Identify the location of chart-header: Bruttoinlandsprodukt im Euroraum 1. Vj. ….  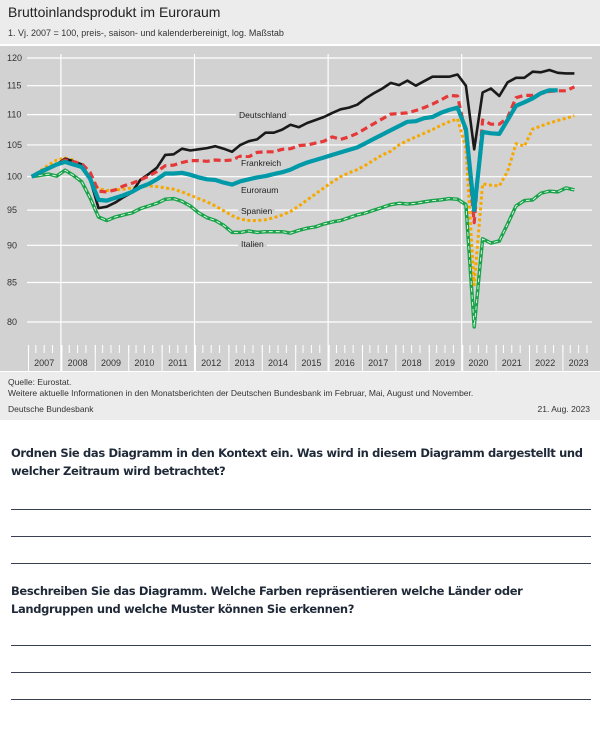
(300, 22).